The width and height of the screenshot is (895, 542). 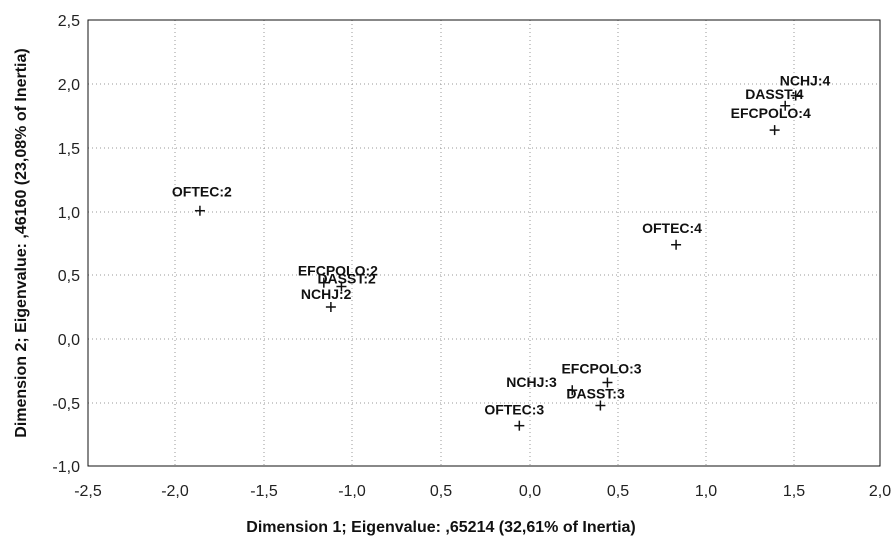 I want to click on point-label: NCHJ:3, so click(x=531, y=382).